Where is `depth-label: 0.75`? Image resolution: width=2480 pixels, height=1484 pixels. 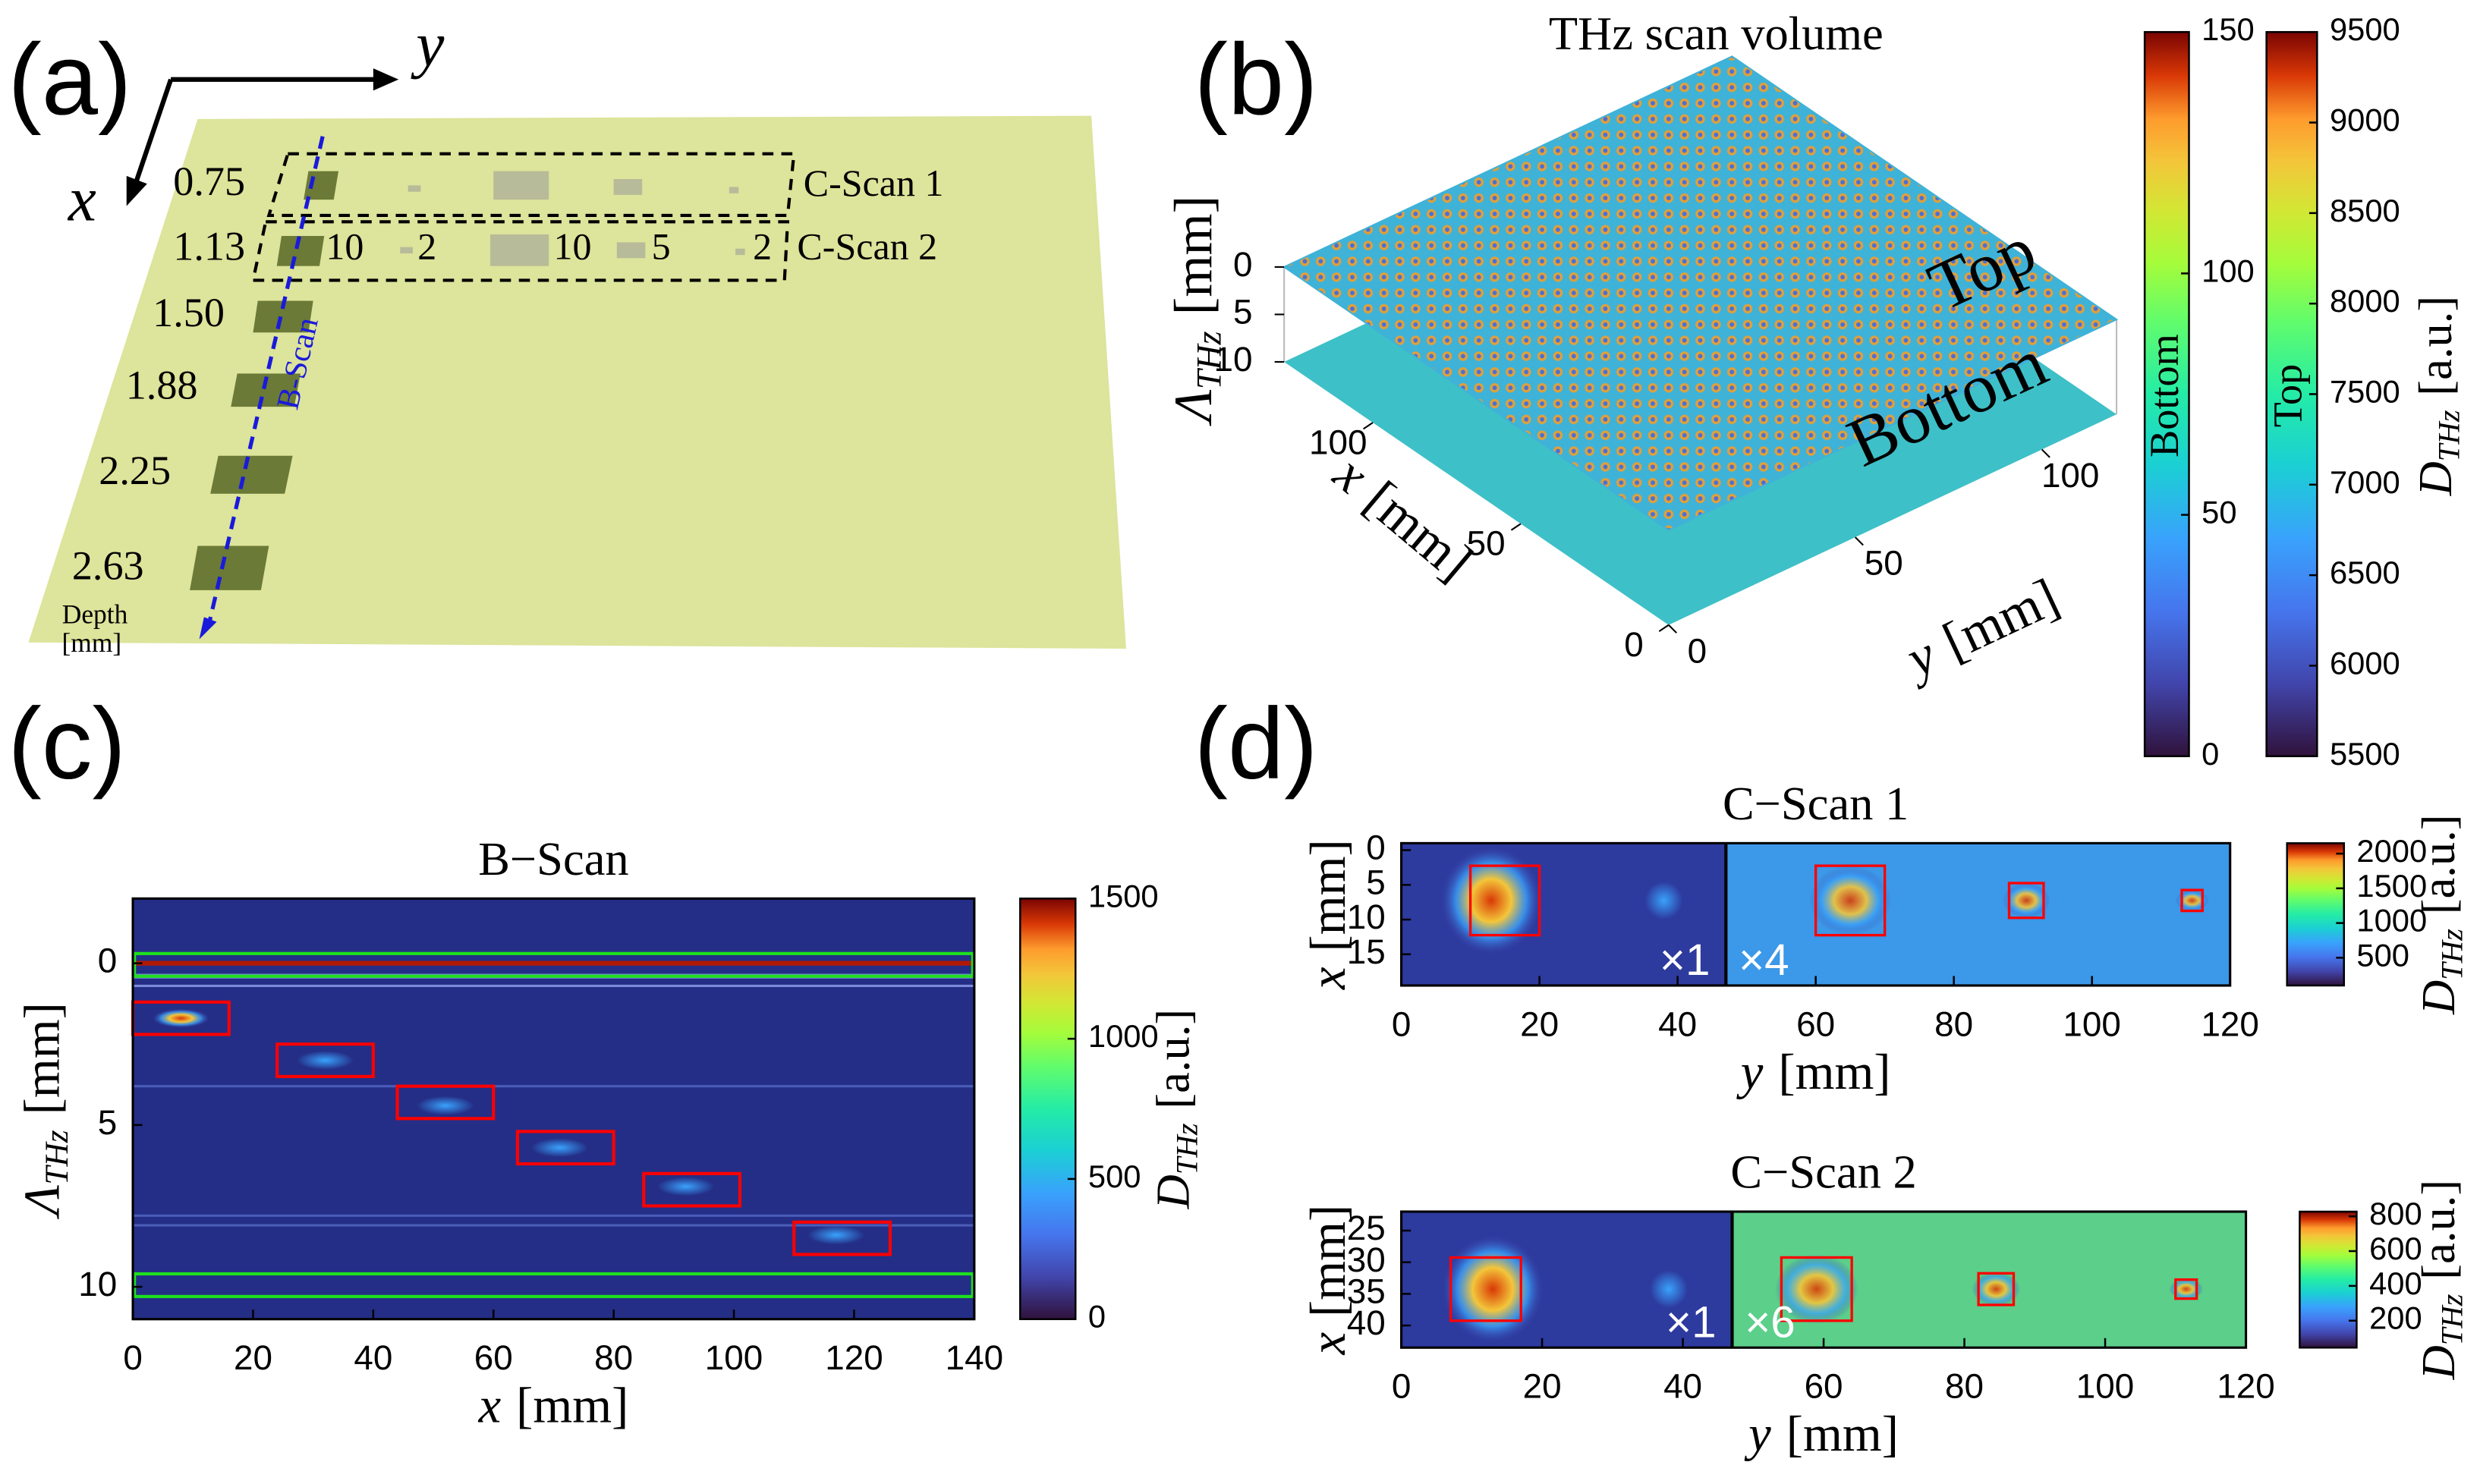 depth-label: 0.75 is located at coordinates (209, 181).